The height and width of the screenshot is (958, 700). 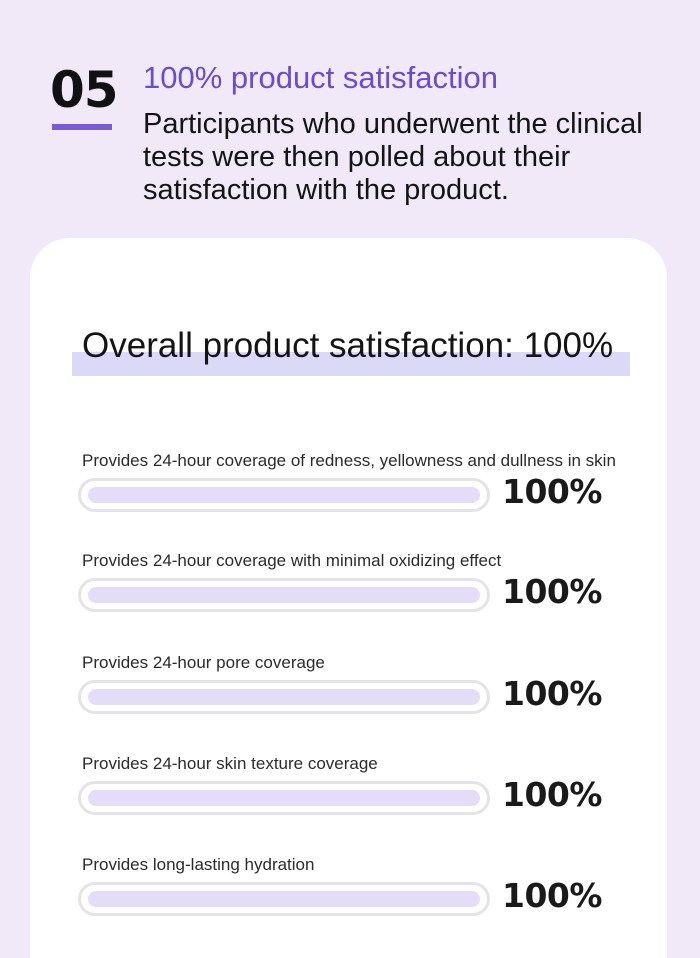 What do you see at coordinates (351, 364) in the screenshot?
I see `overall-highlight` at bounding box center [351, 364].